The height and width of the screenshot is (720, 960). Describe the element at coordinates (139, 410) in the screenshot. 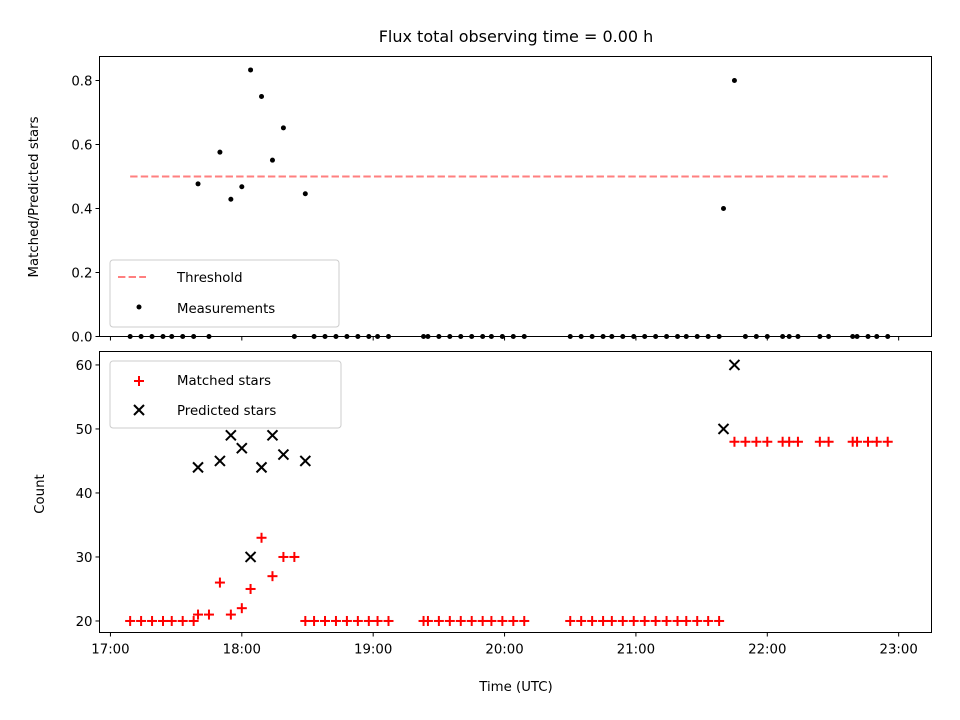

I see `predicted-stars-legend-swatch` at that location.